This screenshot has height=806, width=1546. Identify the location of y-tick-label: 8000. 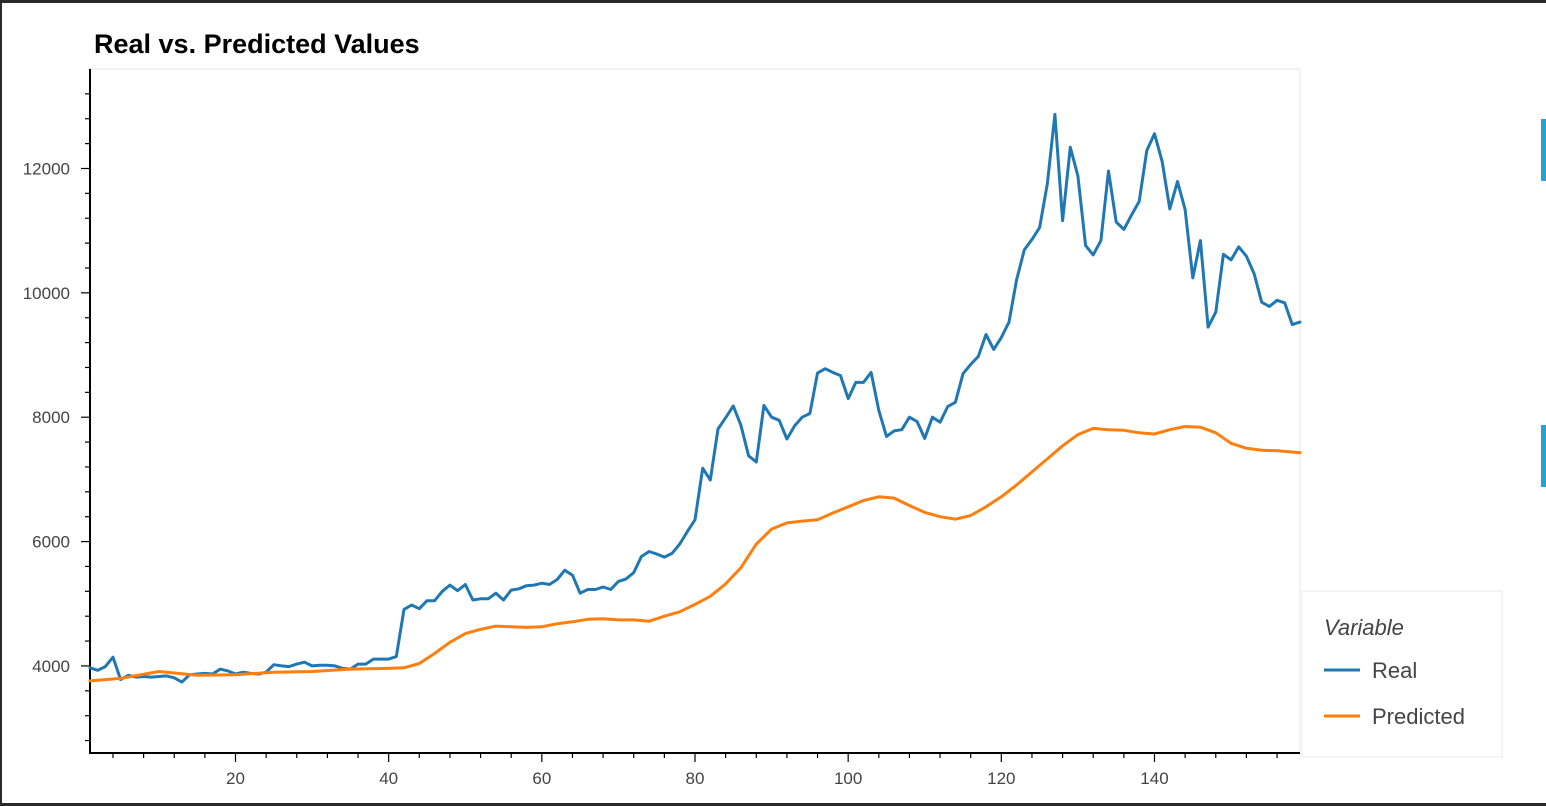
(51, 417).